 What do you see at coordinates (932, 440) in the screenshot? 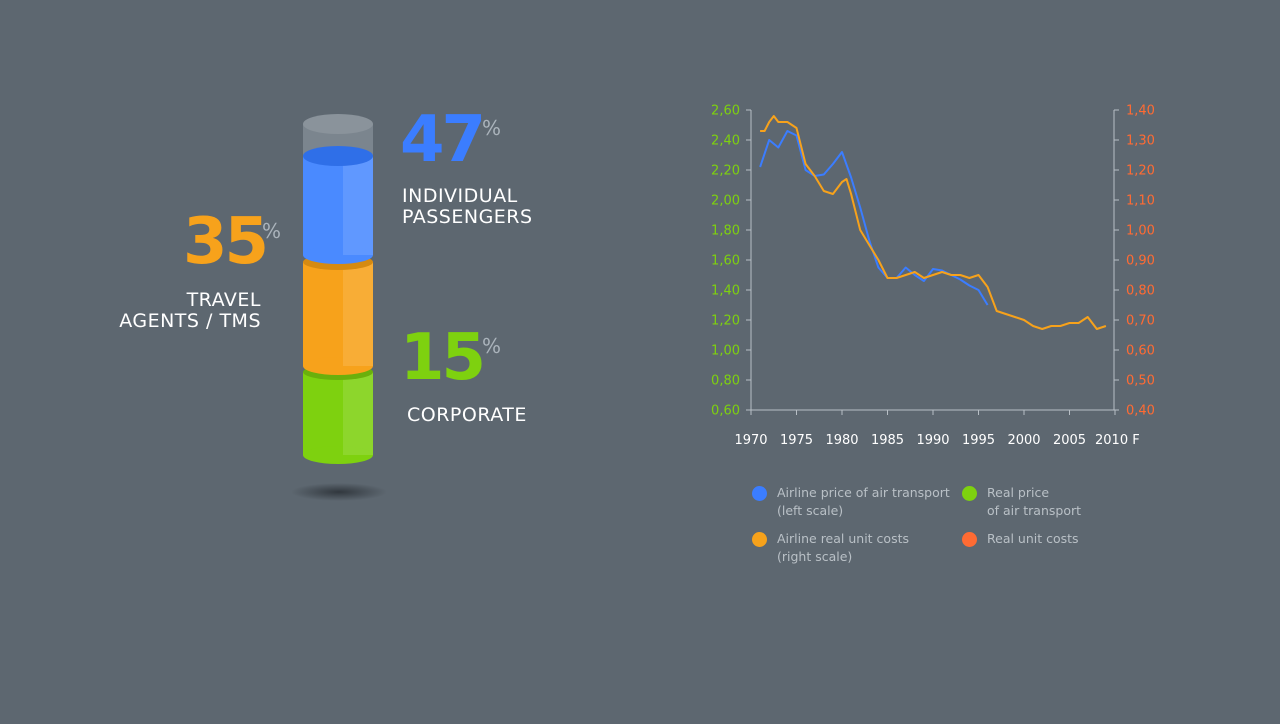
I see `x-axis-tick-label: 1990` at bounding box center [932, 440].